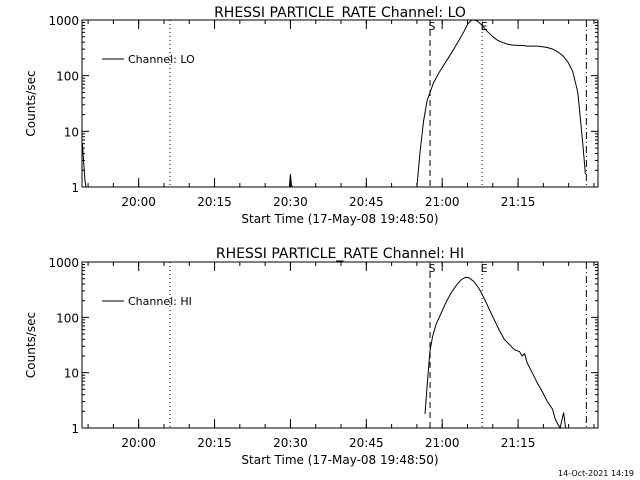 The width and height of the screenshot is (640, 480). I want to click on series-line-hi, so click(495, 353).